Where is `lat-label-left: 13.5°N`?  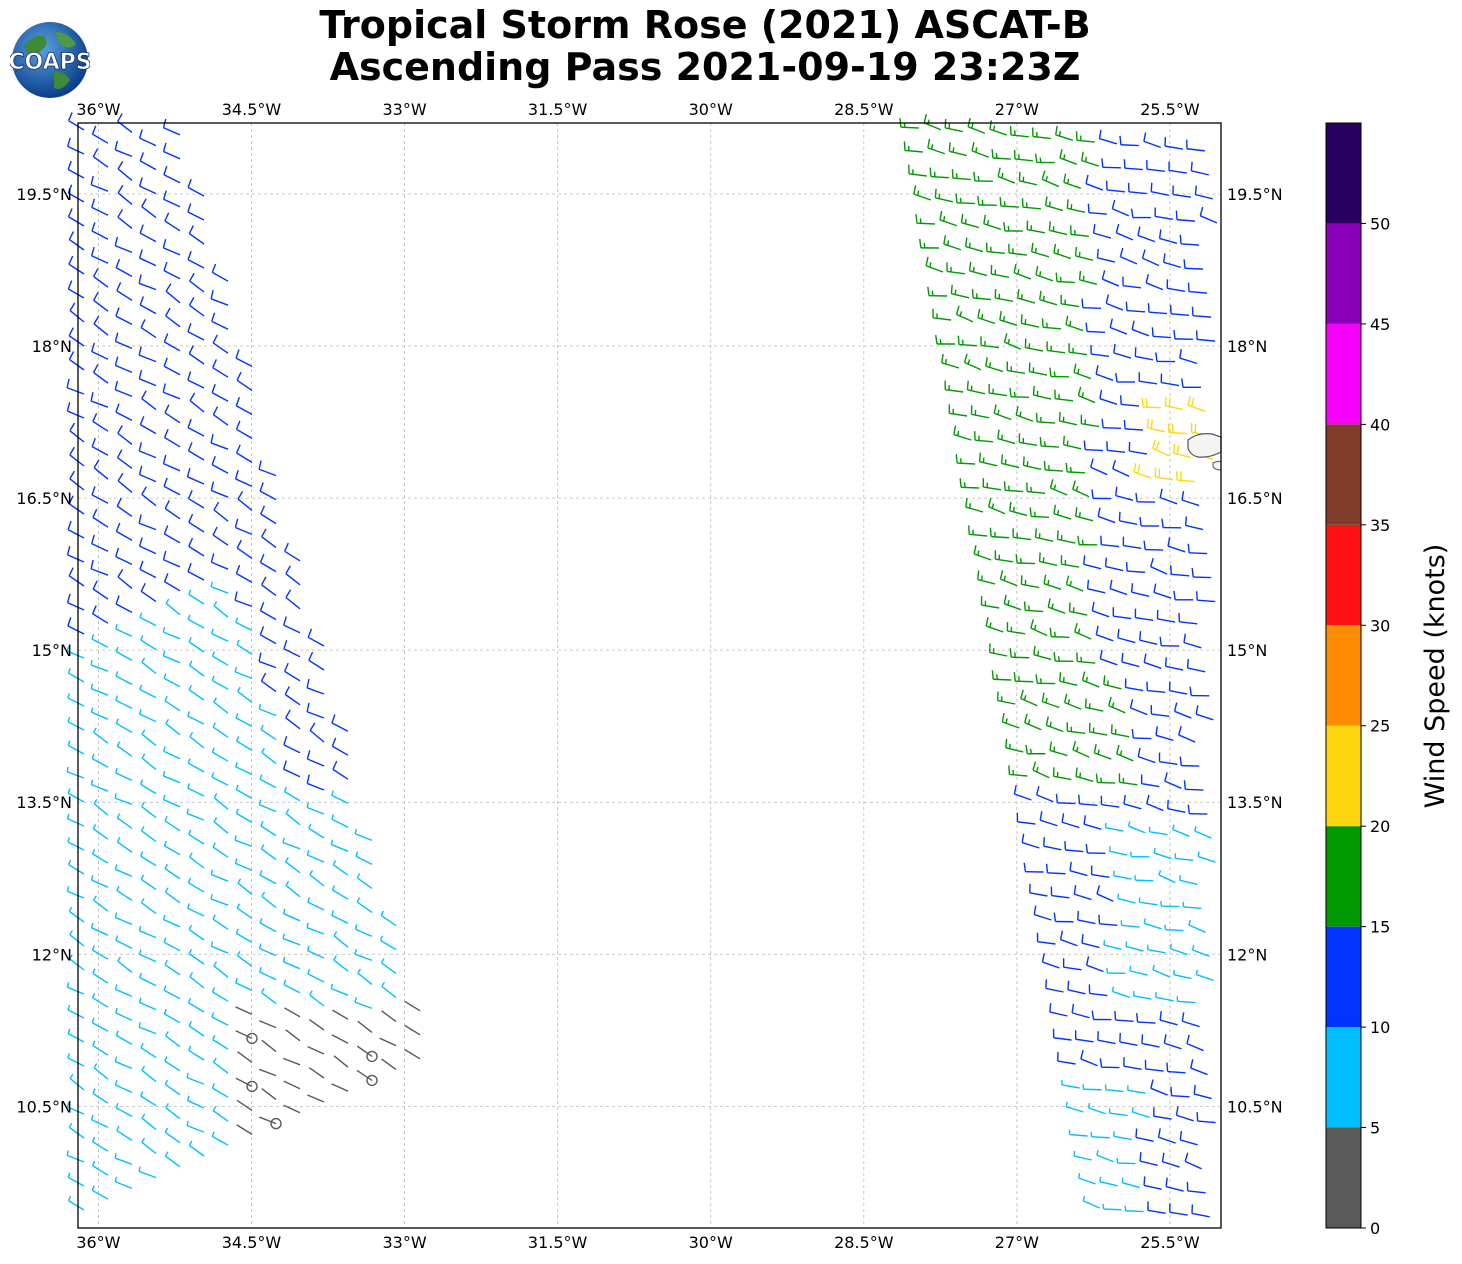 lat-label-left: 13.5°N is located at coordinates (44, 802).